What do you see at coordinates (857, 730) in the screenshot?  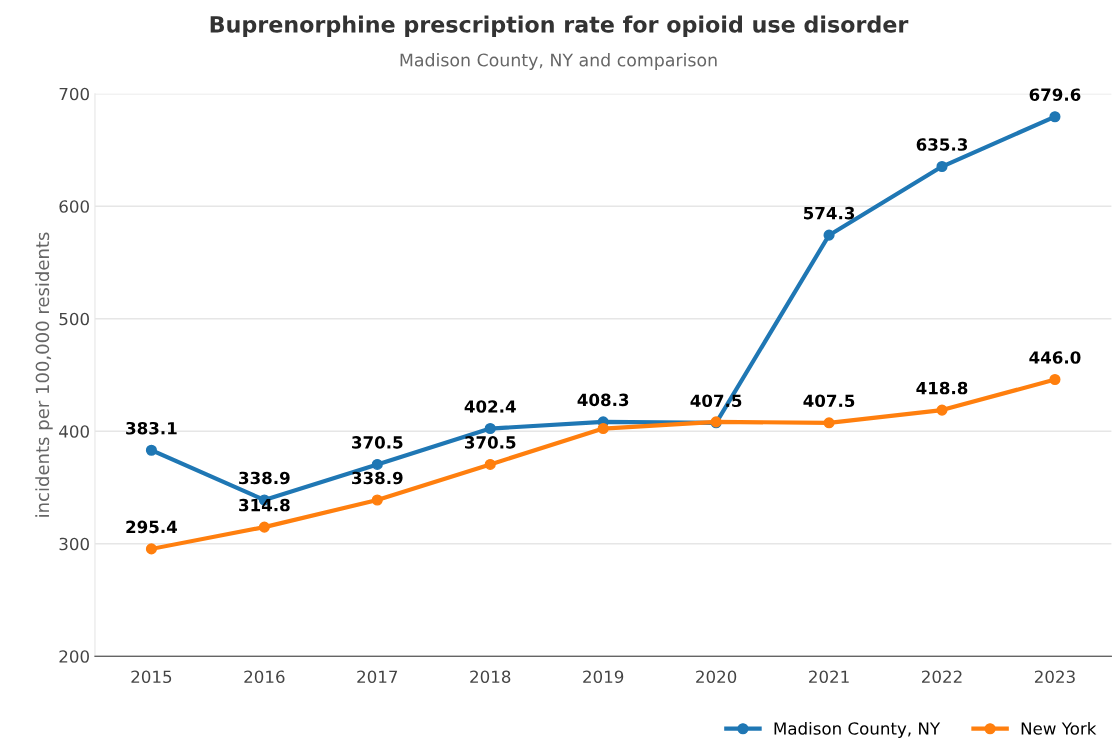 I see `legend-label: Madison County, NY` at bounding box center [857, 730].